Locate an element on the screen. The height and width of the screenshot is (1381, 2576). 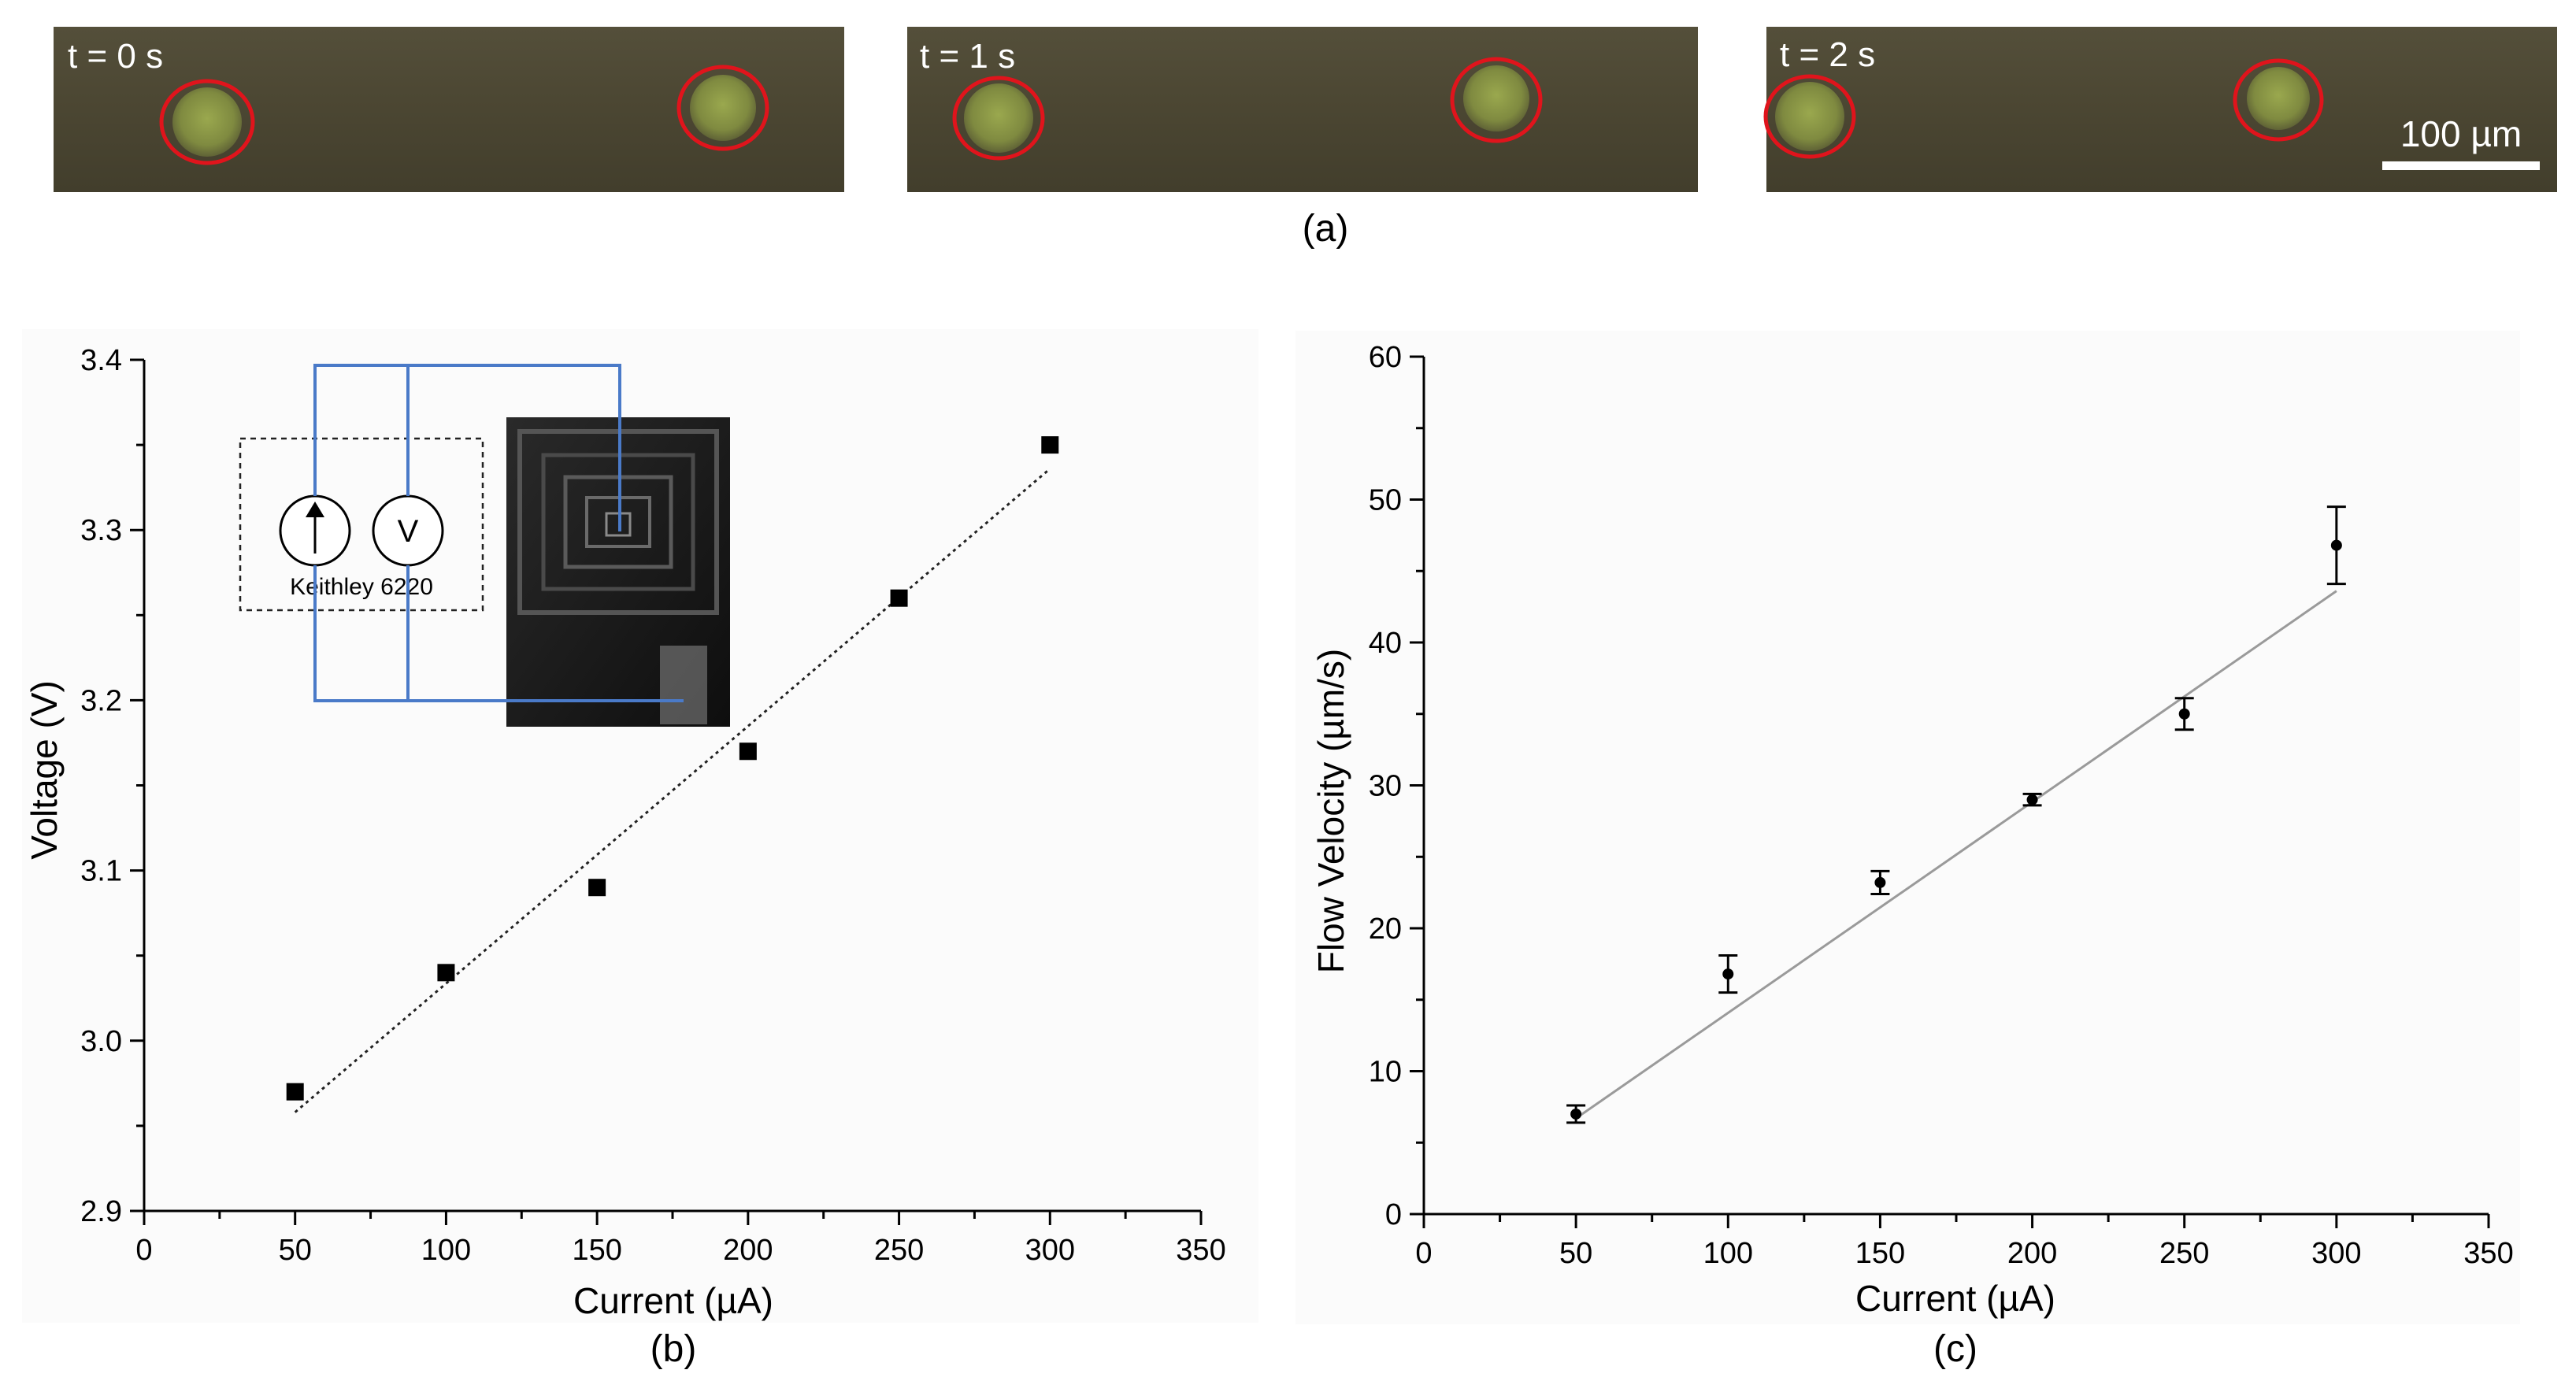
frame-t1: t = 1 s is located at coordinates (1302, 109).